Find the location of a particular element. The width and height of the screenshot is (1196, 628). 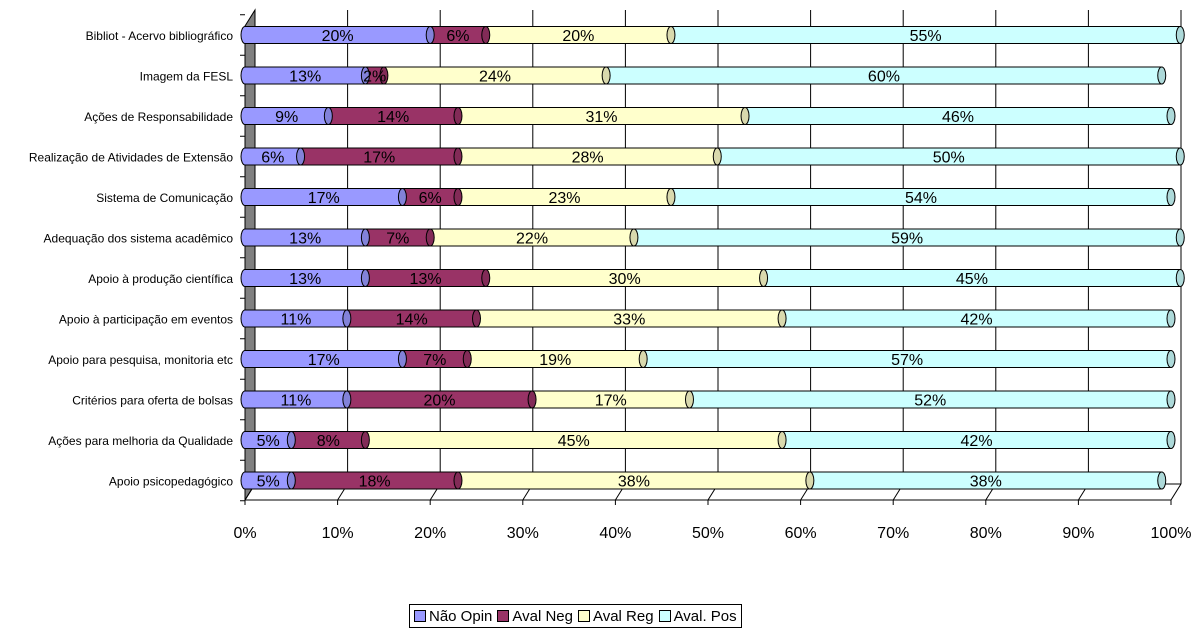

data-label-aval-neg-apoio-psicopedagogico: 18% is located at coordinates (375, 482).